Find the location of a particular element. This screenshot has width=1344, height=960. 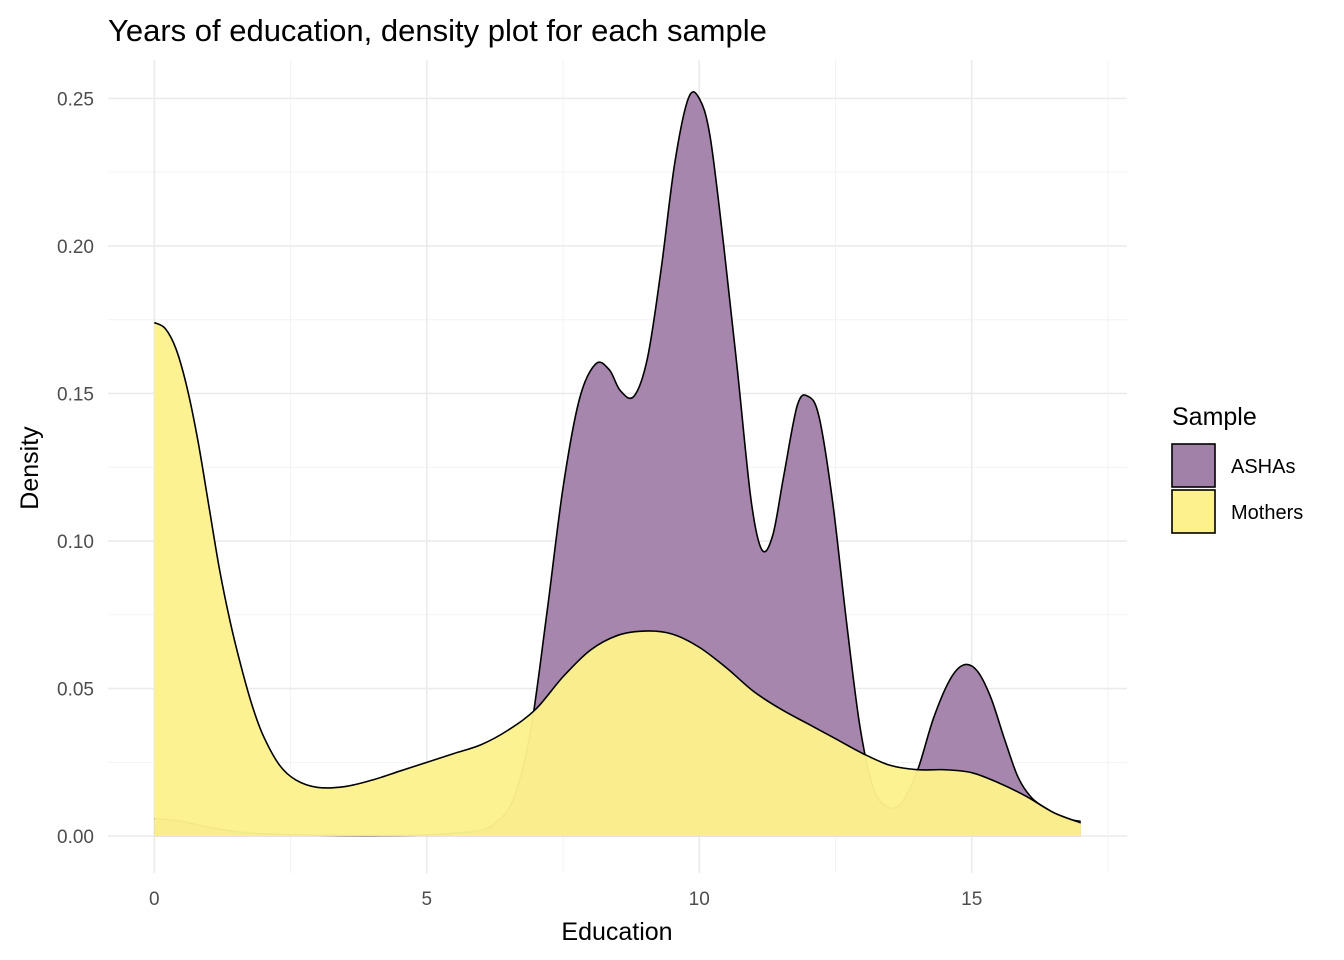

legend-label-mothers: Mothers is located at coordinates (1267, 513).